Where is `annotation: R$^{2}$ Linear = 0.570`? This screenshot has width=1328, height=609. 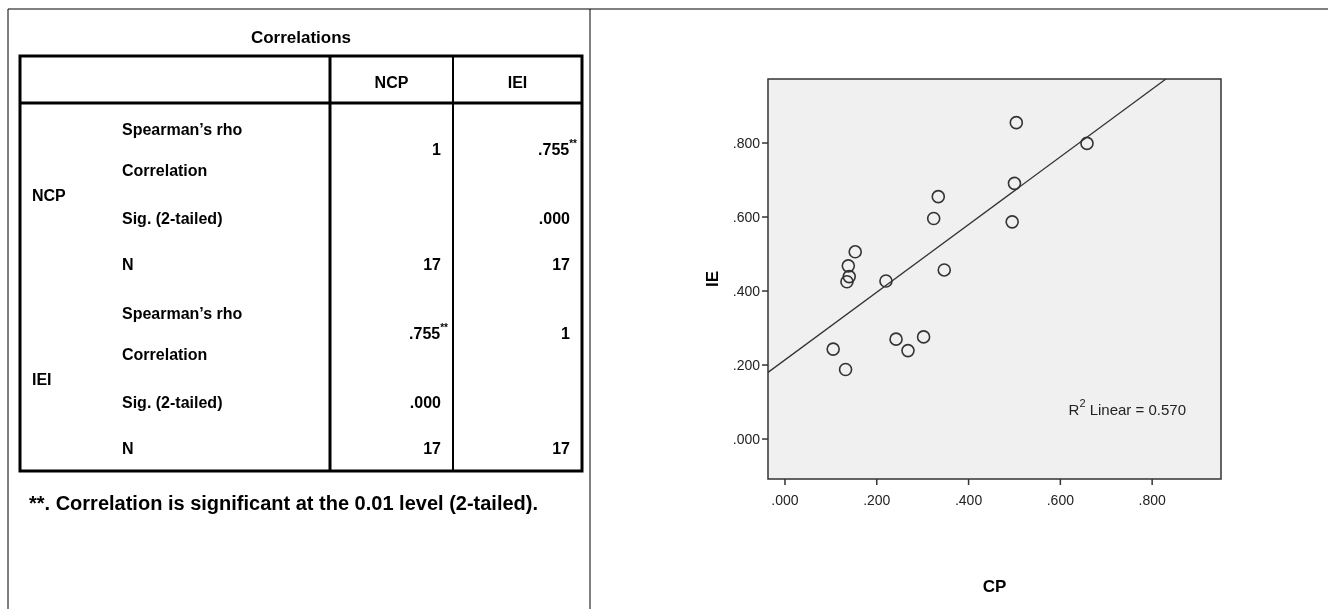 annotation: R$^{2}$ Linear = 0.570 is located at coordinates (1127, 407).